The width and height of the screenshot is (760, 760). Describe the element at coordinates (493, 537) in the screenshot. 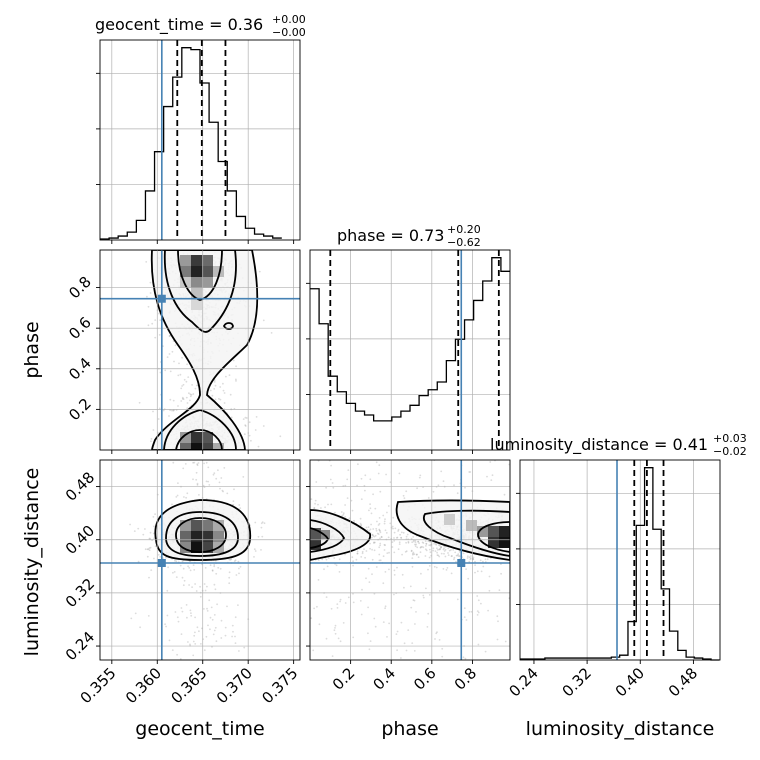

I see `contour-line` at that location.